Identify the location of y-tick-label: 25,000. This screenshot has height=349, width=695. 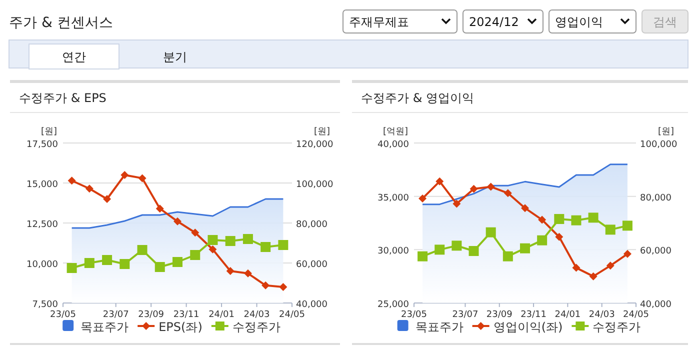
(394, 305).